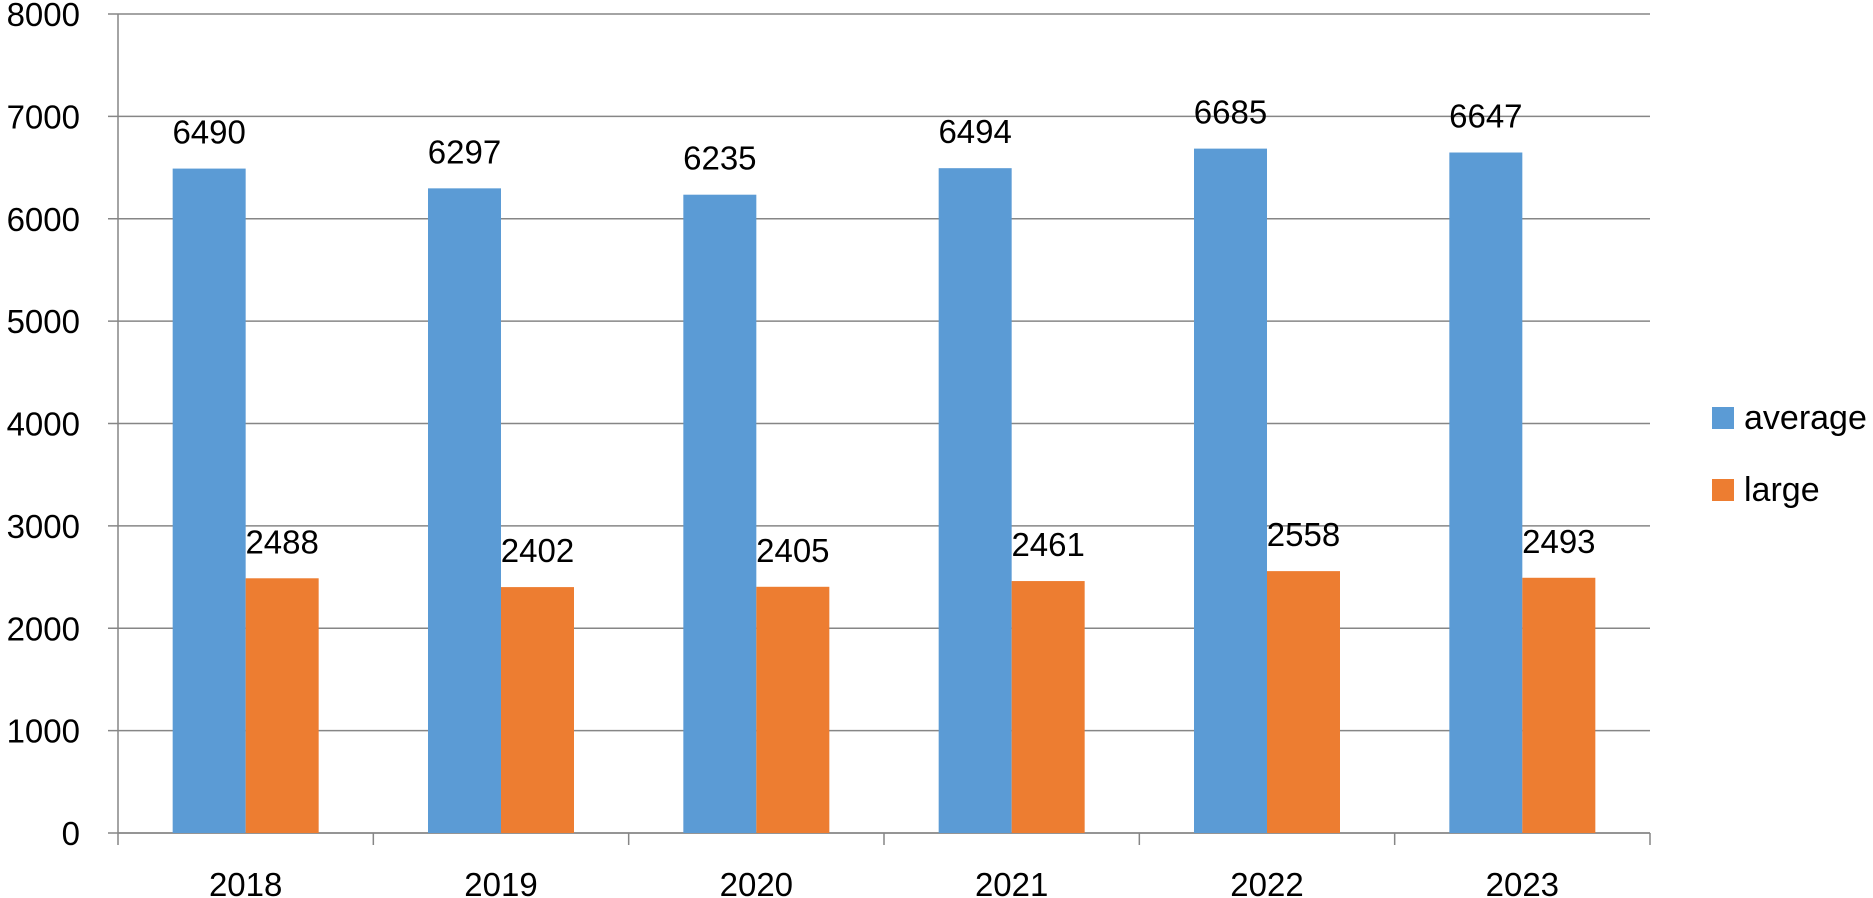 This screenshot has height=898, width=1873. I want to click on legend-label-average: average, so click(1805, 417).